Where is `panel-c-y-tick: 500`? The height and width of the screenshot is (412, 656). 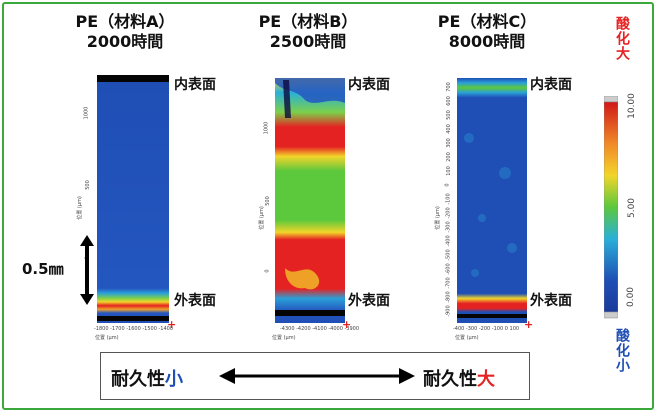 panel-c-y-tick: 500 is located at coordinates (448, 115).